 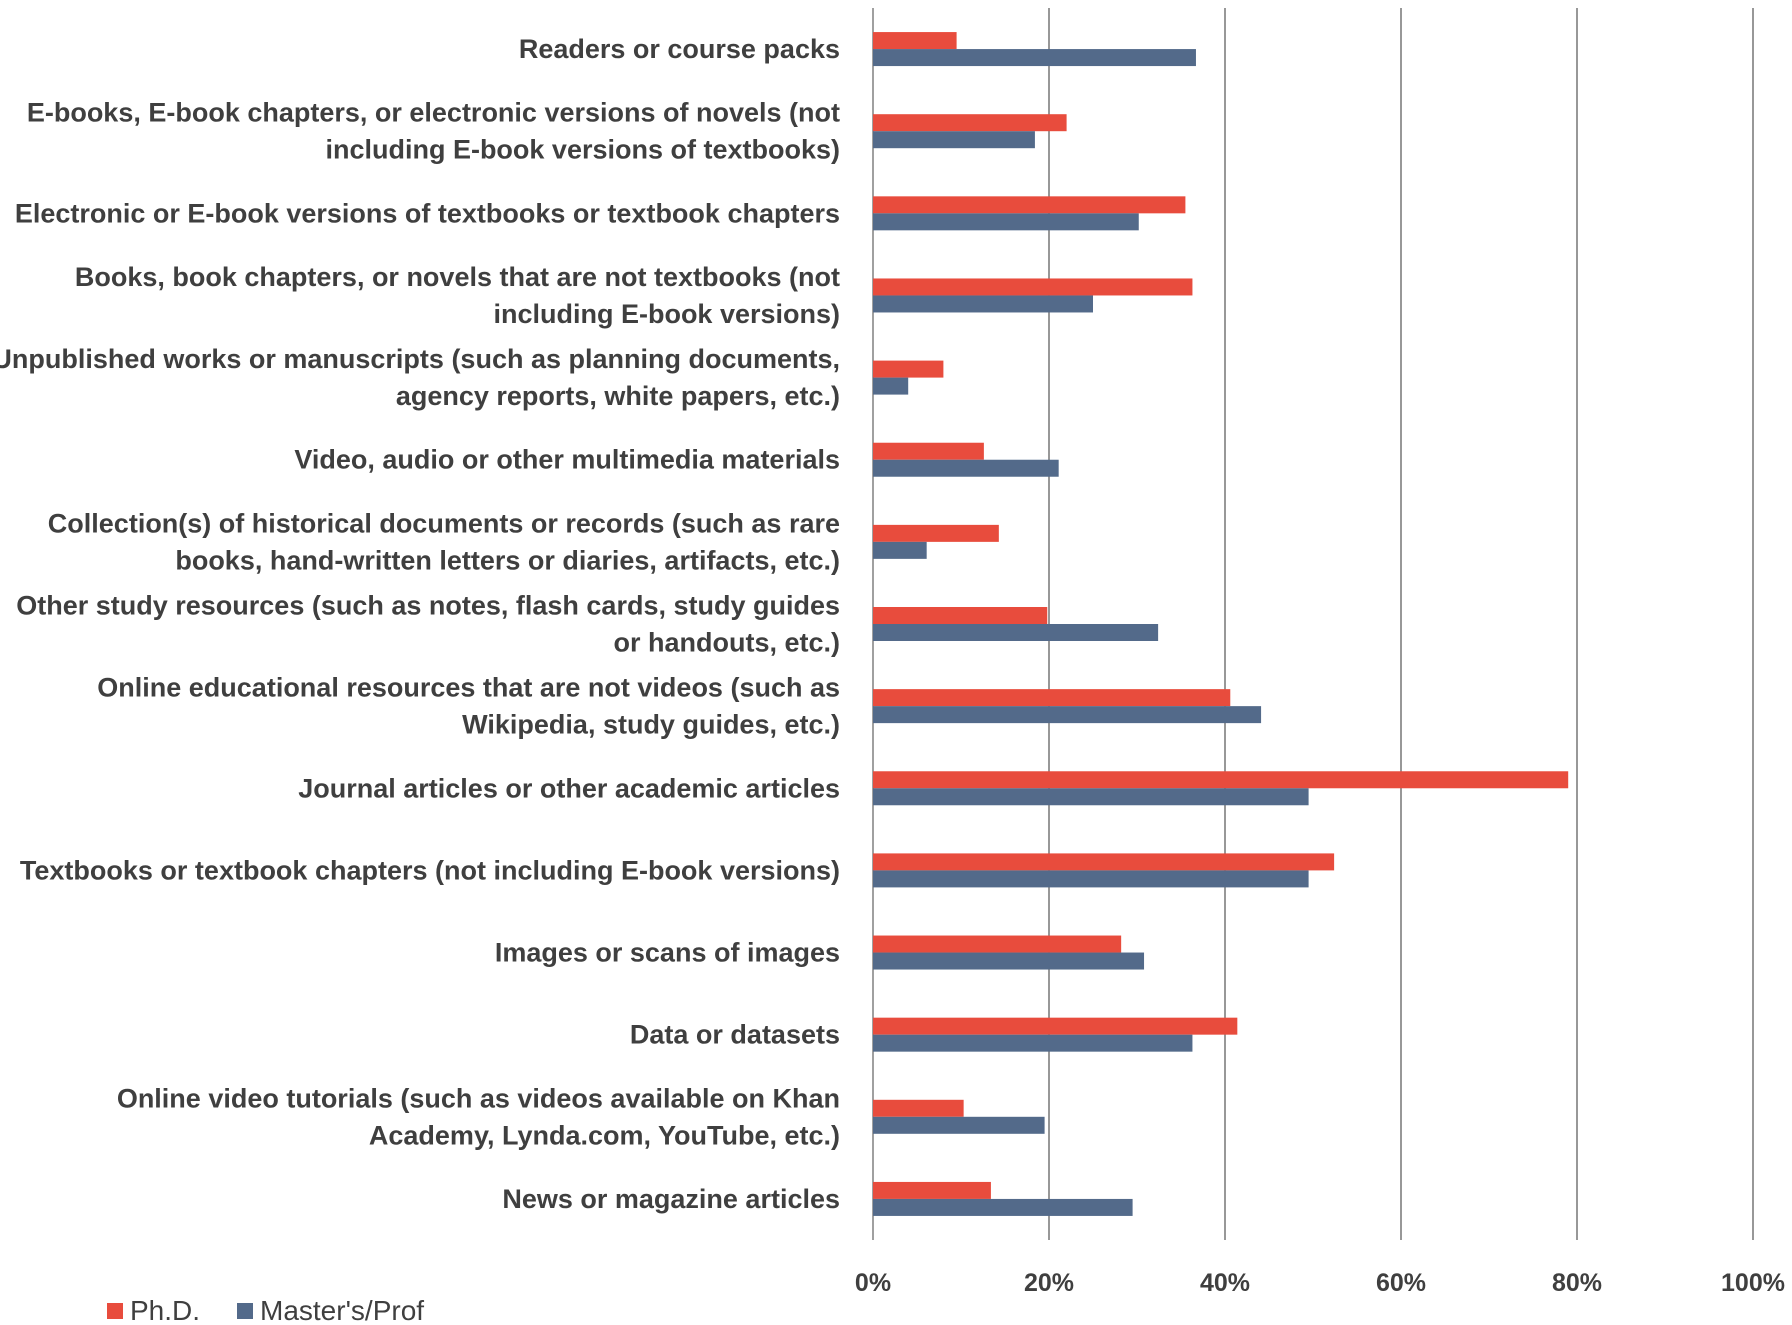 I want to click on category-label: including E-book versions), so click(x=666, y=314).